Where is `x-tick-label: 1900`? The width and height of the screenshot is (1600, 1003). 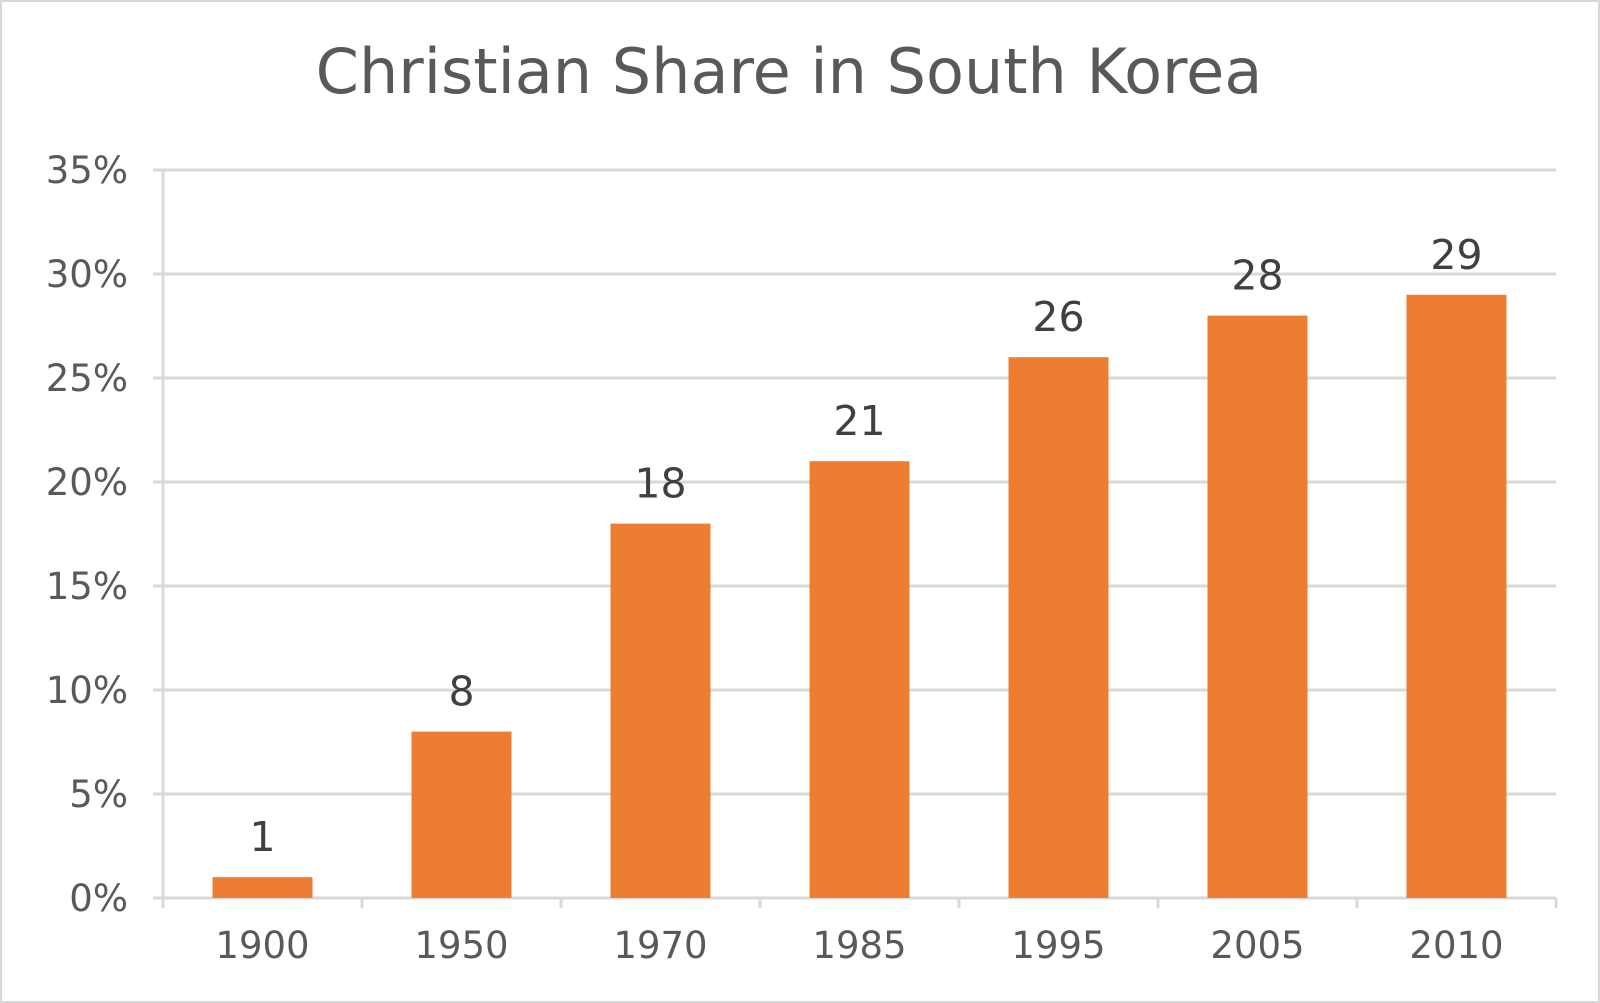
x-tick-label: 1900 is located at coordinates (262, 945).